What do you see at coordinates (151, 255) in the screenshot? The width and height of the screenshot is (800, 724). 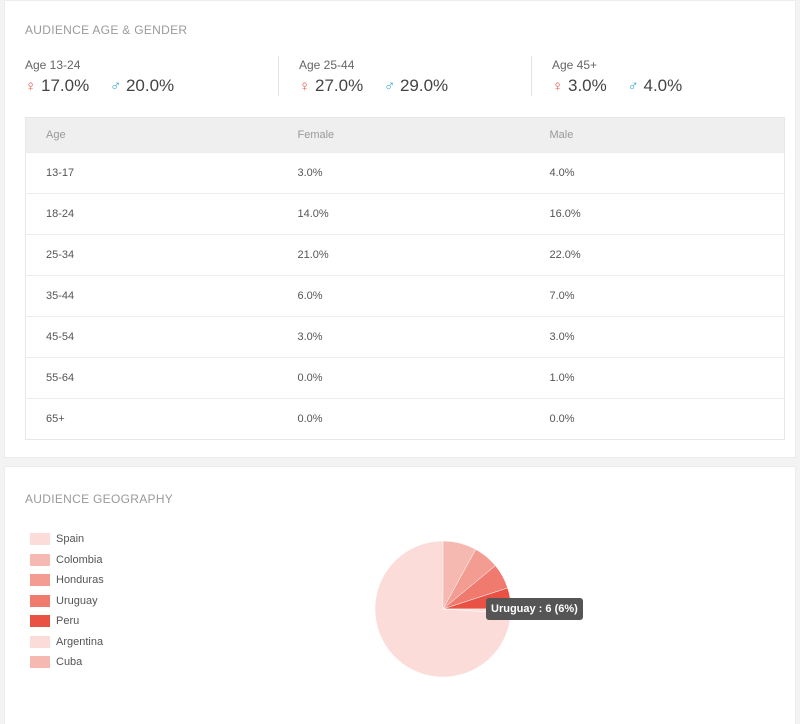 I see `age-cell: 25-34` at bounding box center [151, 255].